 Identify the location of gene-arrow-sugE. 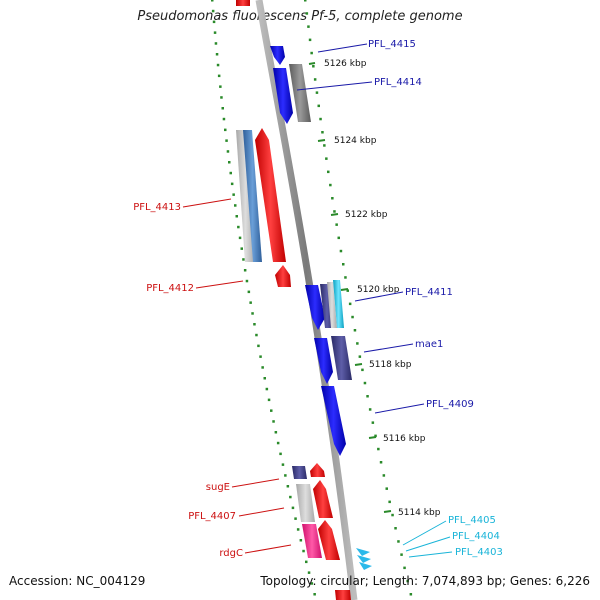
(317, 470).